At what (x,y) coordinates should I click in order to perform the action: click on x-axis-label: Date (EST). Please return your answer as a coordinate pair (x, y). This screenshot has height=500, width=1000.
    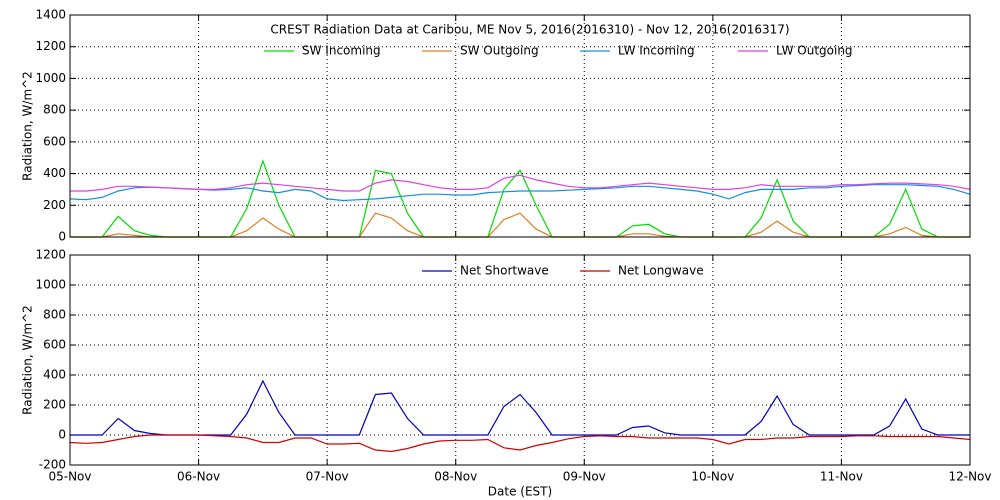
    Looking at the image, I should click on (520, 492).